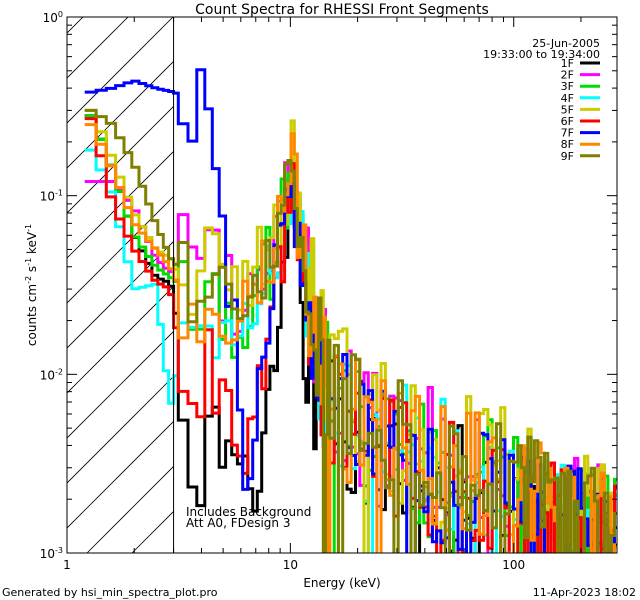 Image resolution: width=640 pixels, height=600 pixels. Describe the element at coordinates (567, 156) in the screenshot. I see `legend-label-9F: 9F` at that location.